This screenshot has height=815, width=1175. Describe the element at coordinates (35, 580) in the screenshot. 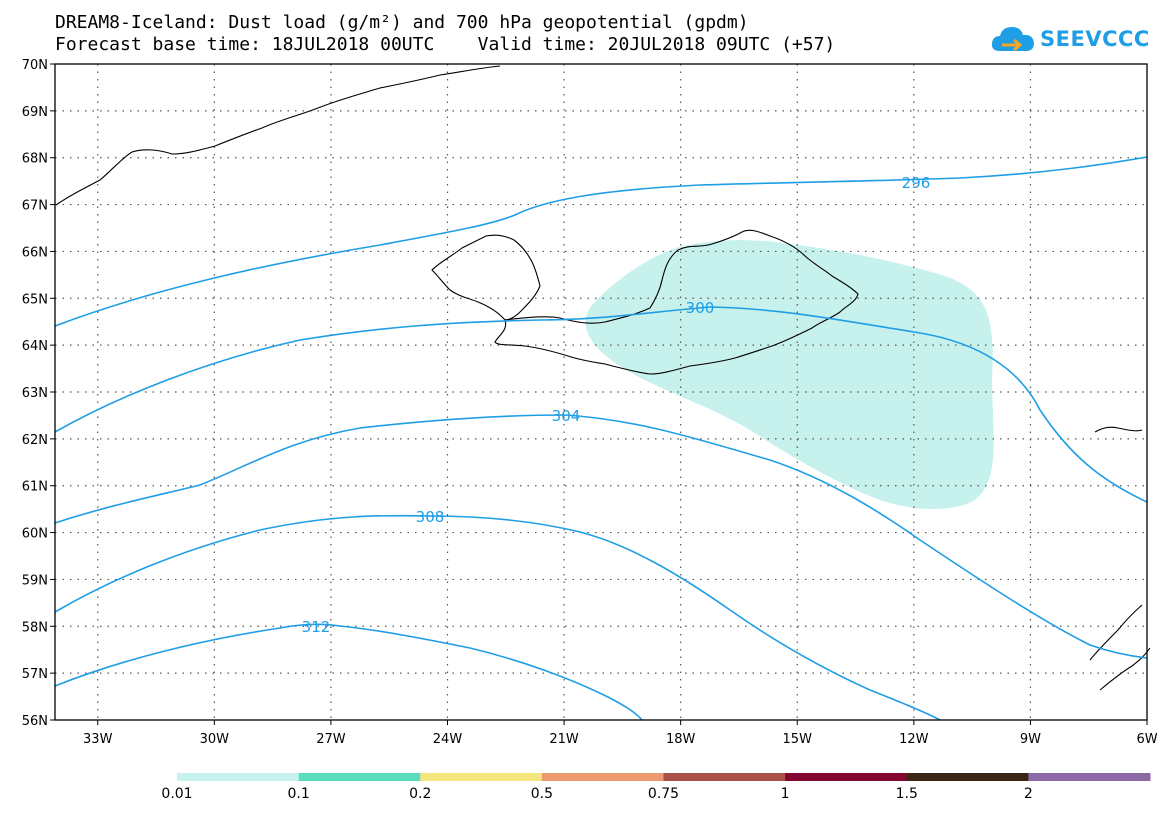

I see `lat-tick-label: 59N` at that location.